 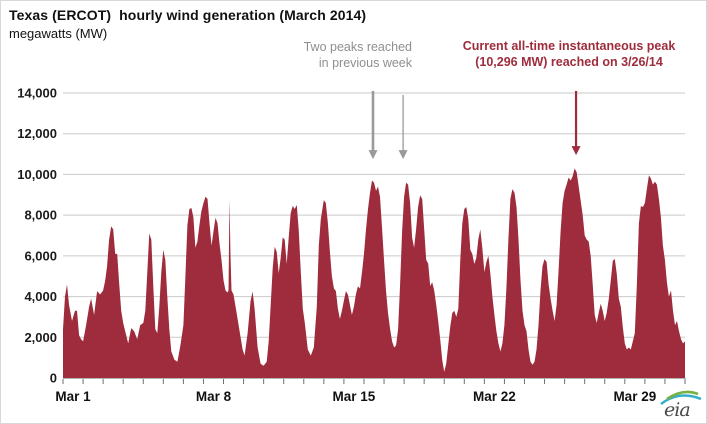 What do you see at coordinates (214, 396) in the screenshot?
I see `x-axis-label: Mar 8` at bounding box center [214, 396].